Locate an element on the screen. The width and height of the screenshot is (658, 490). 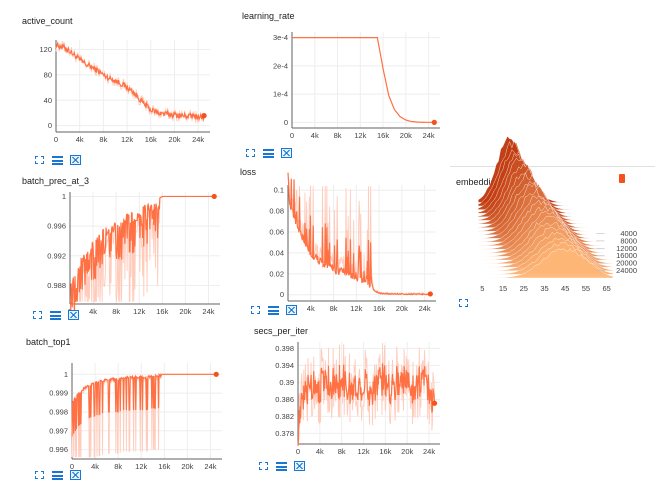
y-tick-label: 0.394 is located at coordinates (284, 365).